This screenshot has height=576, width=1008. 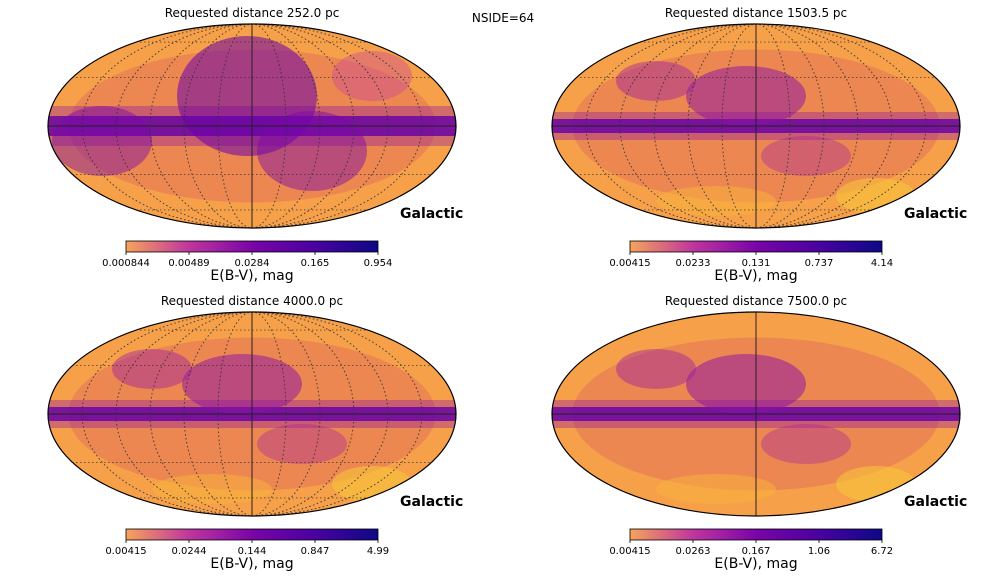 What do you see at coordinates (378, 263) in the screenshot?
I see `colorbar-tick-label: 0.954` at bounding box center [378, 263].